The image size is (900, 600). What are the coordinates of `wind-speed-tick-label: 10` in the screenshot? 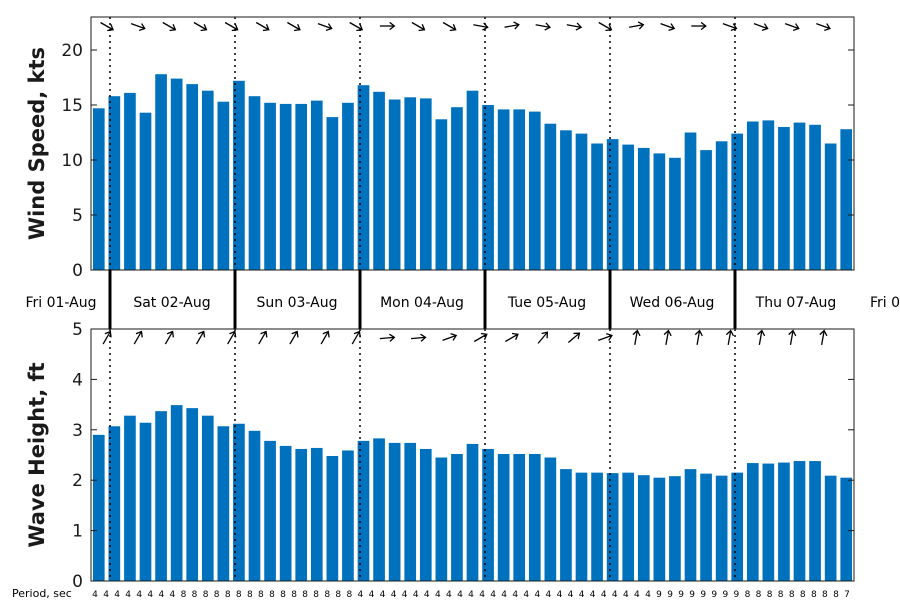 It's located at (72, 161).